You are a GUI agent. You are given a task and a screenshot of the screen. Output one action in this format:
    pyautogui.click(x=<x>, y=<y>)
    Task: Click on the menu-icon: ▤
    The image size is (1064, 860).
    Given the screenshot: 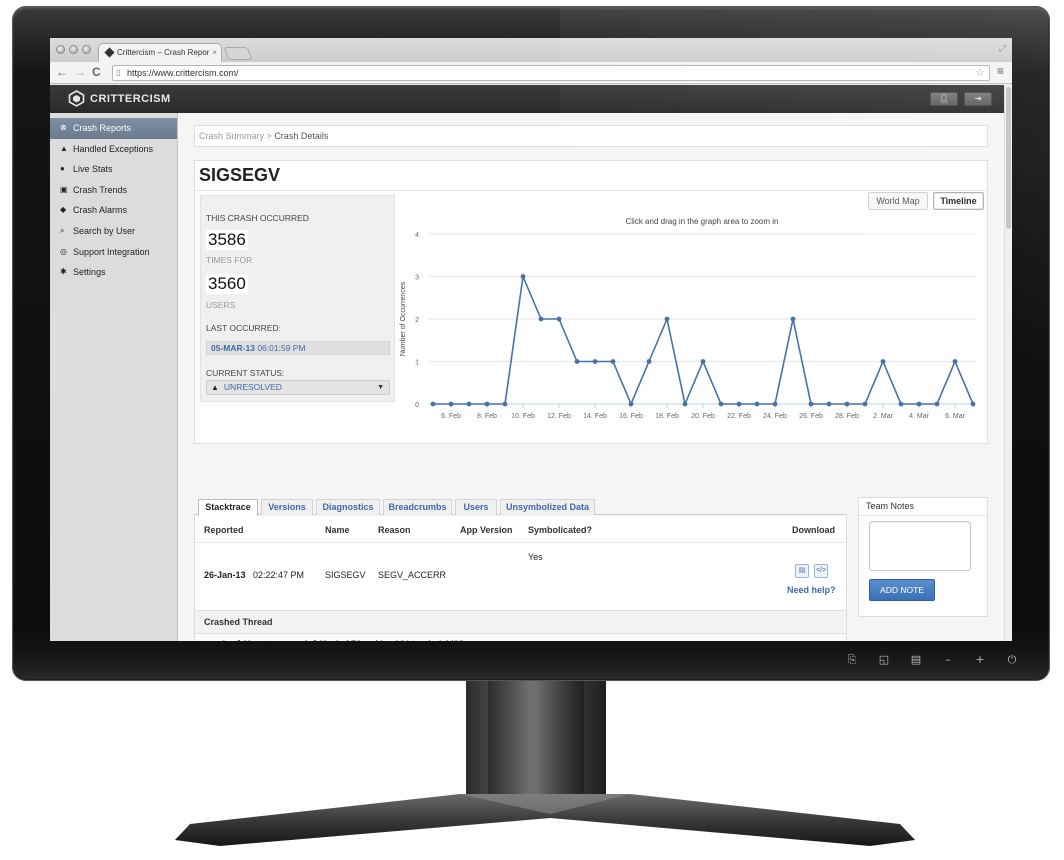 What is the action you would take?
    pyautogui.click(x=916, y=659)
    